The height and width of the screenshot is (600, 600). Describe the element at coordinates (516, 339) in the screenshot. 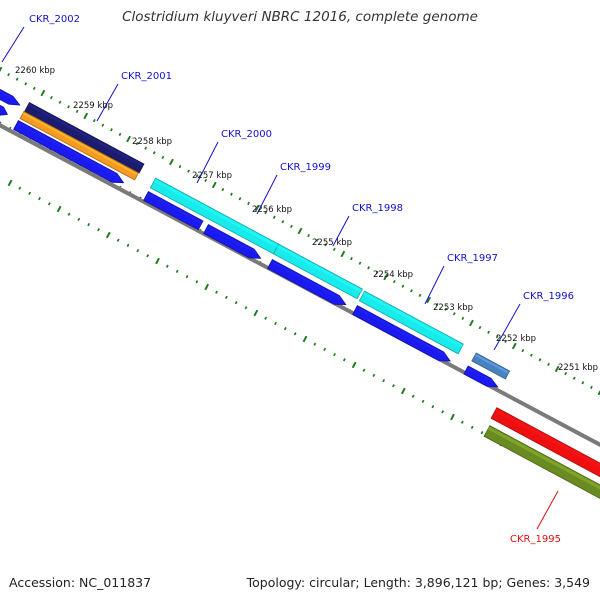

I see `ruler-label: 2252 kbp` at that location.